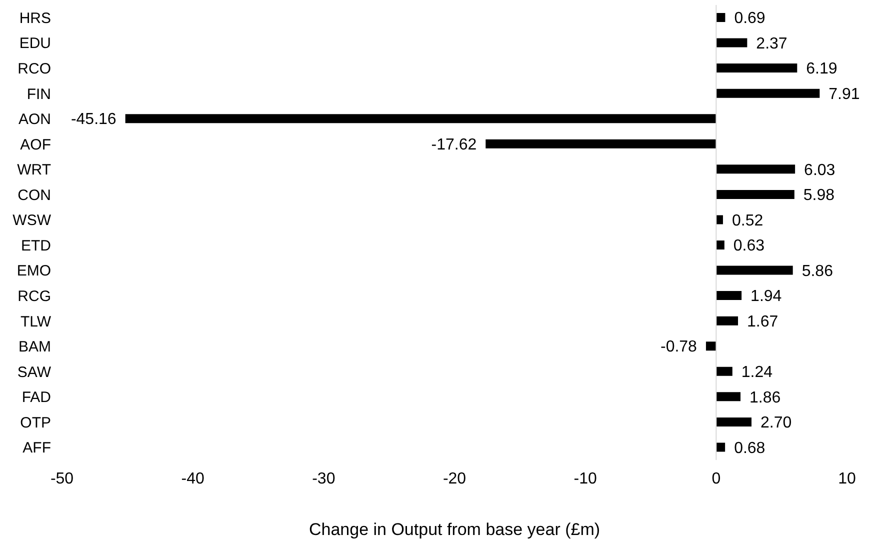 The width and height of the screenshot is (870, 541). I want to click on y-tick-label: ETD, so click(36, 245).